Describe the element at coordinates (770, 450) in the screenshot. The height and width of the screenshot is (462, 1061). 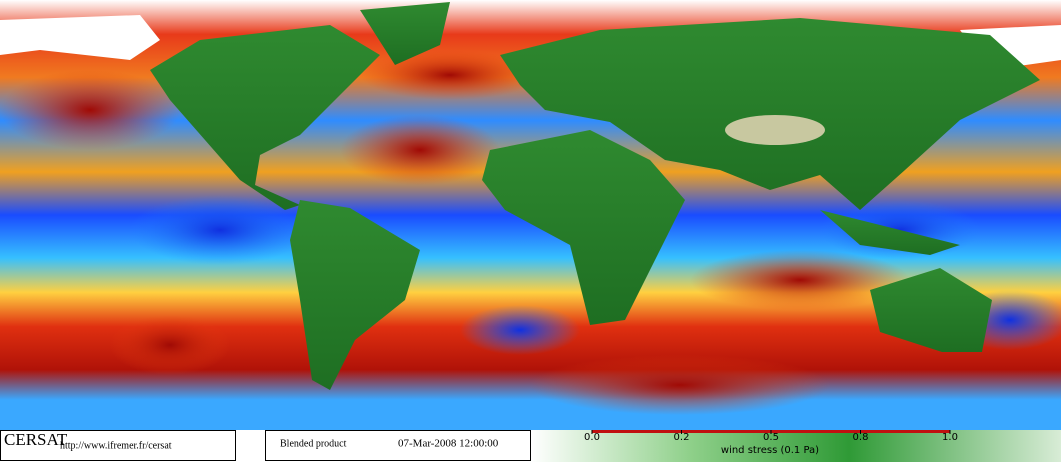
I see `colorbar-label: wind stress (0.1 Pa)` at that location.